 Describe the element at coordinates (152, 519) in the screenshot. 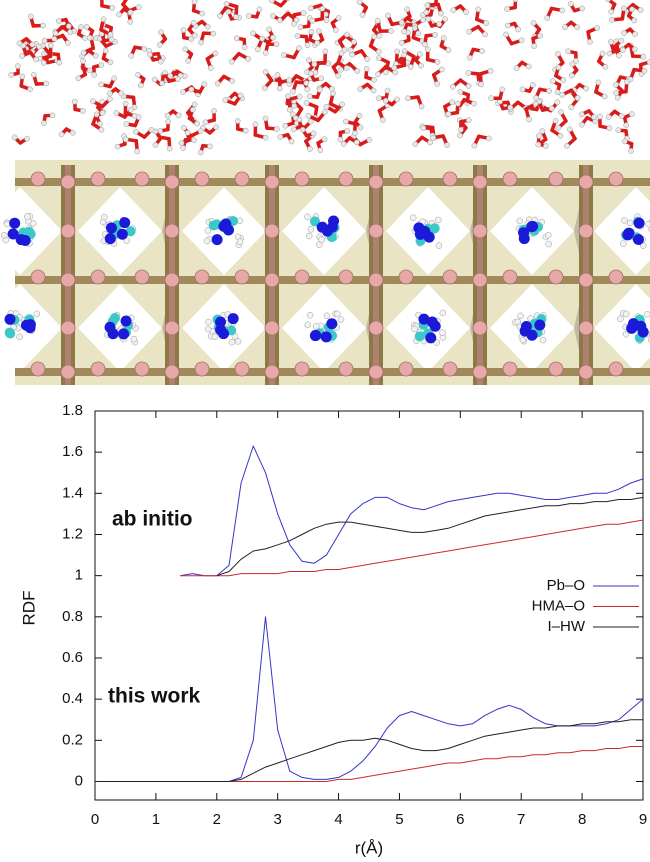

I see `group-annotation: ab initio` at that location.